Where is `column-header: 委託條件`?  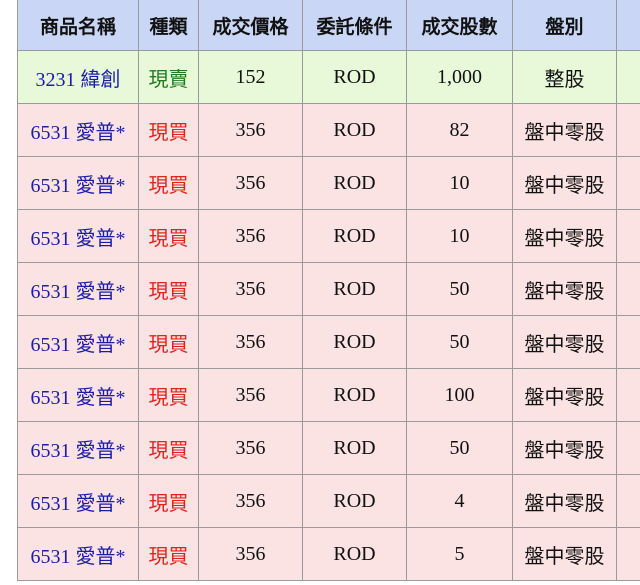
column-header: 委託條件 is located at coordinates (354, 25).